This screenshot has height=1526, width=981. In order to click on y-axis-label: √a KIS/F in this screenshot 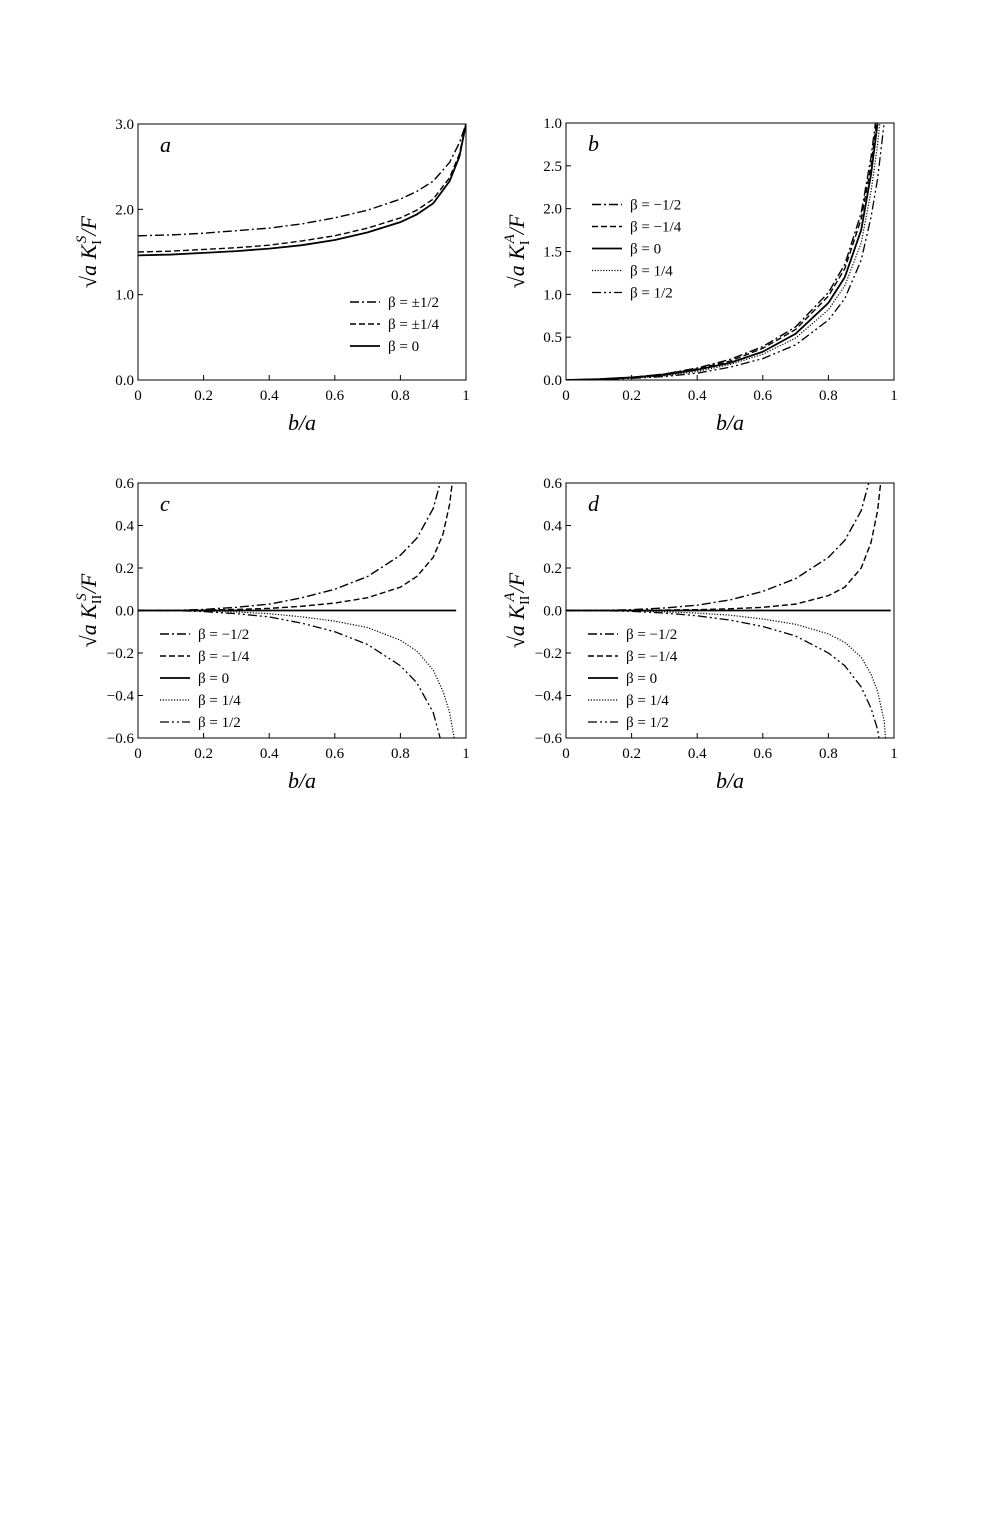, I will do `click(89, 251)`.